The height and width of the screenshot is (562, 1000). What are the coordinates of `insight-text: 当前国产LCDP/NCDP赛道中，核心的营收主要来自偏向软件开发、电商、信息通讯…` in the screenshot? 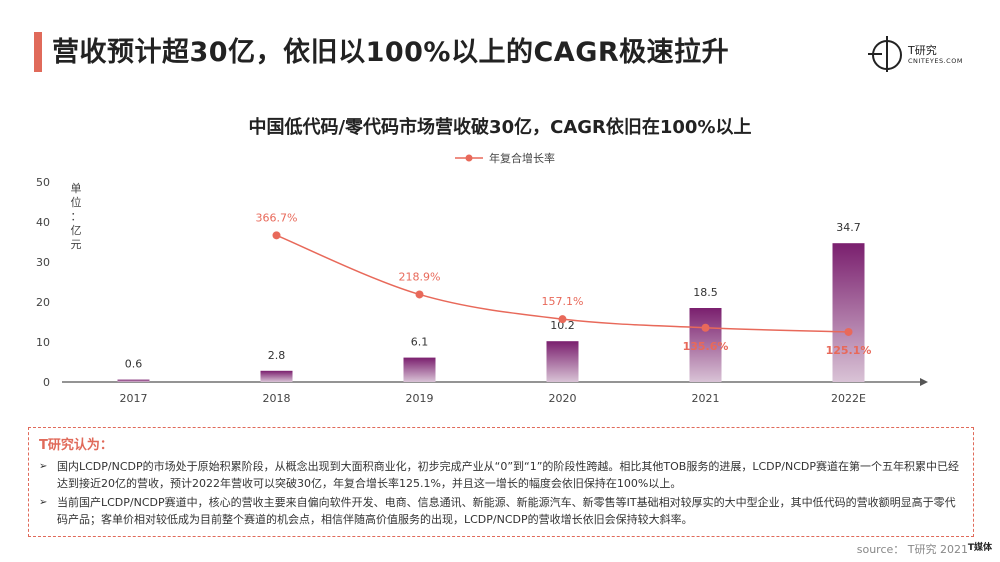 It's located at (506, 511).